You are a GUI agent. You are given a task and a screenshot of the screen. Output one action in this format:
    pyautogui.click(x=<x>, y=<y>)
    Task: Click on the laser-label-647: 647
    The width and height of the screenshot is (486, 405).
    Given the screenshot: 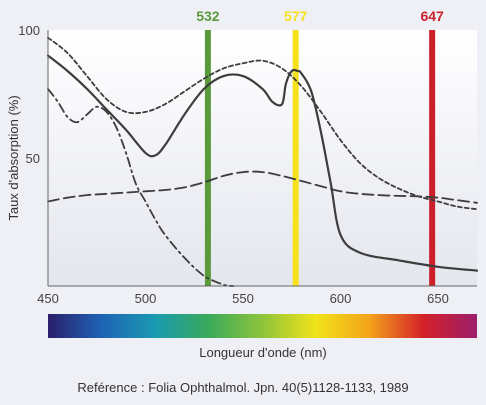 What is the action you would take?
    pyautogui.click(x=432, y=16)
    